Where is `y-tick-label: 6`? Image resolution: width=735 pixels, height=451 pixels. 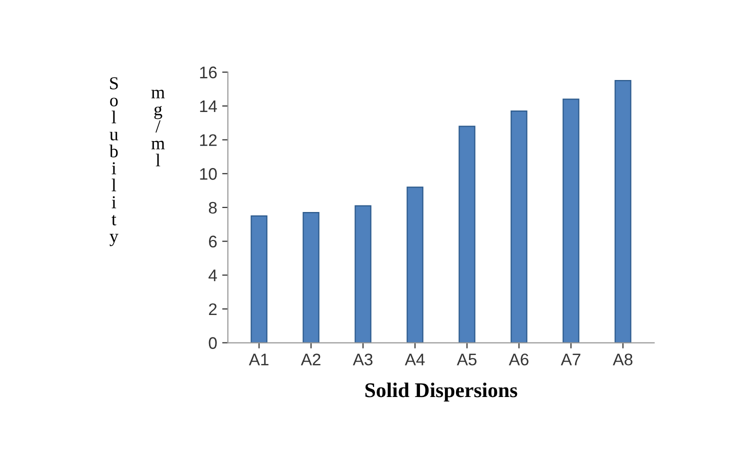
y-tick-label: 6 is located at coordinates (213, 242).